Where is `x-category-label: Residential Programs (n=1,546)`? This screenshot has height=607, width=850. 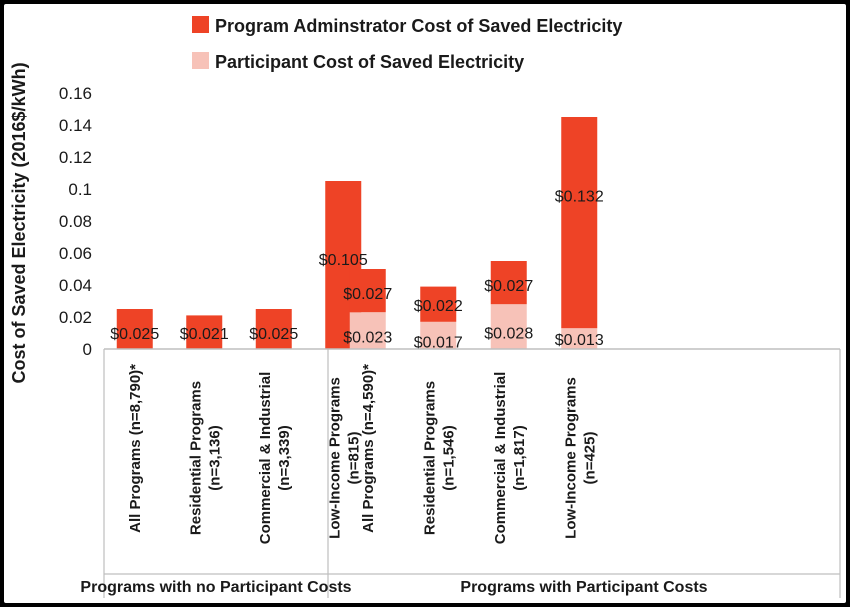 x-category-label: Residential Programs (n=1,546) is located at coordinates (439, 458).